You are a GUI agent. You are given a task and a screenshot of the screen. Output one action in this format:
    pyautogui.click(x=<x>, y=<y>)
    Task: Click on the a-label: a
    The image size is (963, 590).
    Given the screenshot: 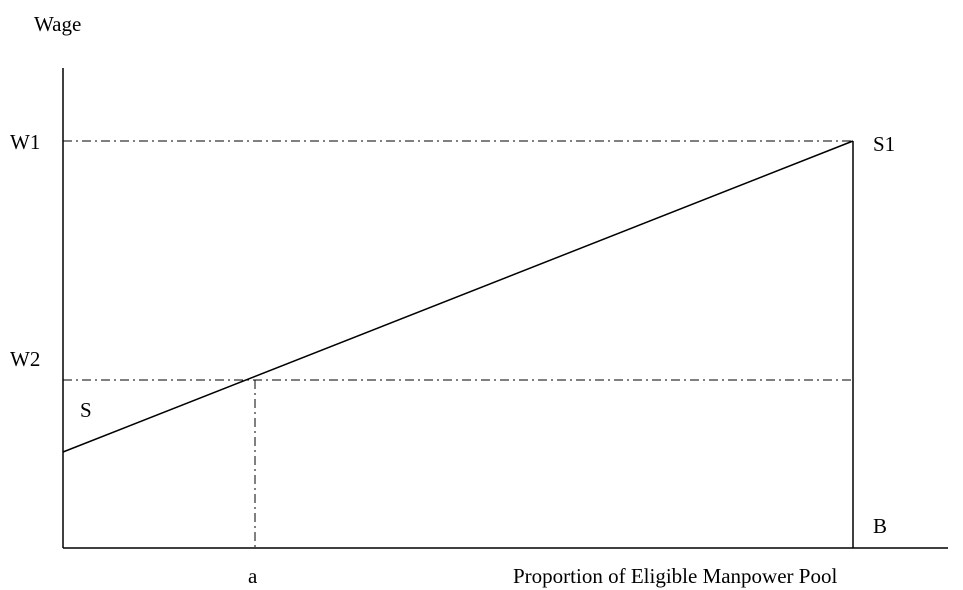 What is the action you would take?
    pyautogui.click(x=253, y=576)
    